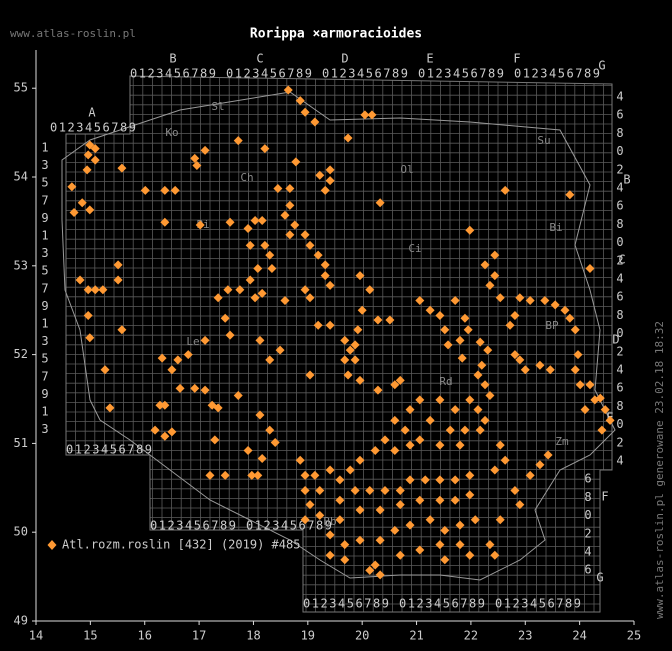  Describe the element at coordinates (615, 340) in the screenshot. I see `atpol-row-letter: D` at that location.